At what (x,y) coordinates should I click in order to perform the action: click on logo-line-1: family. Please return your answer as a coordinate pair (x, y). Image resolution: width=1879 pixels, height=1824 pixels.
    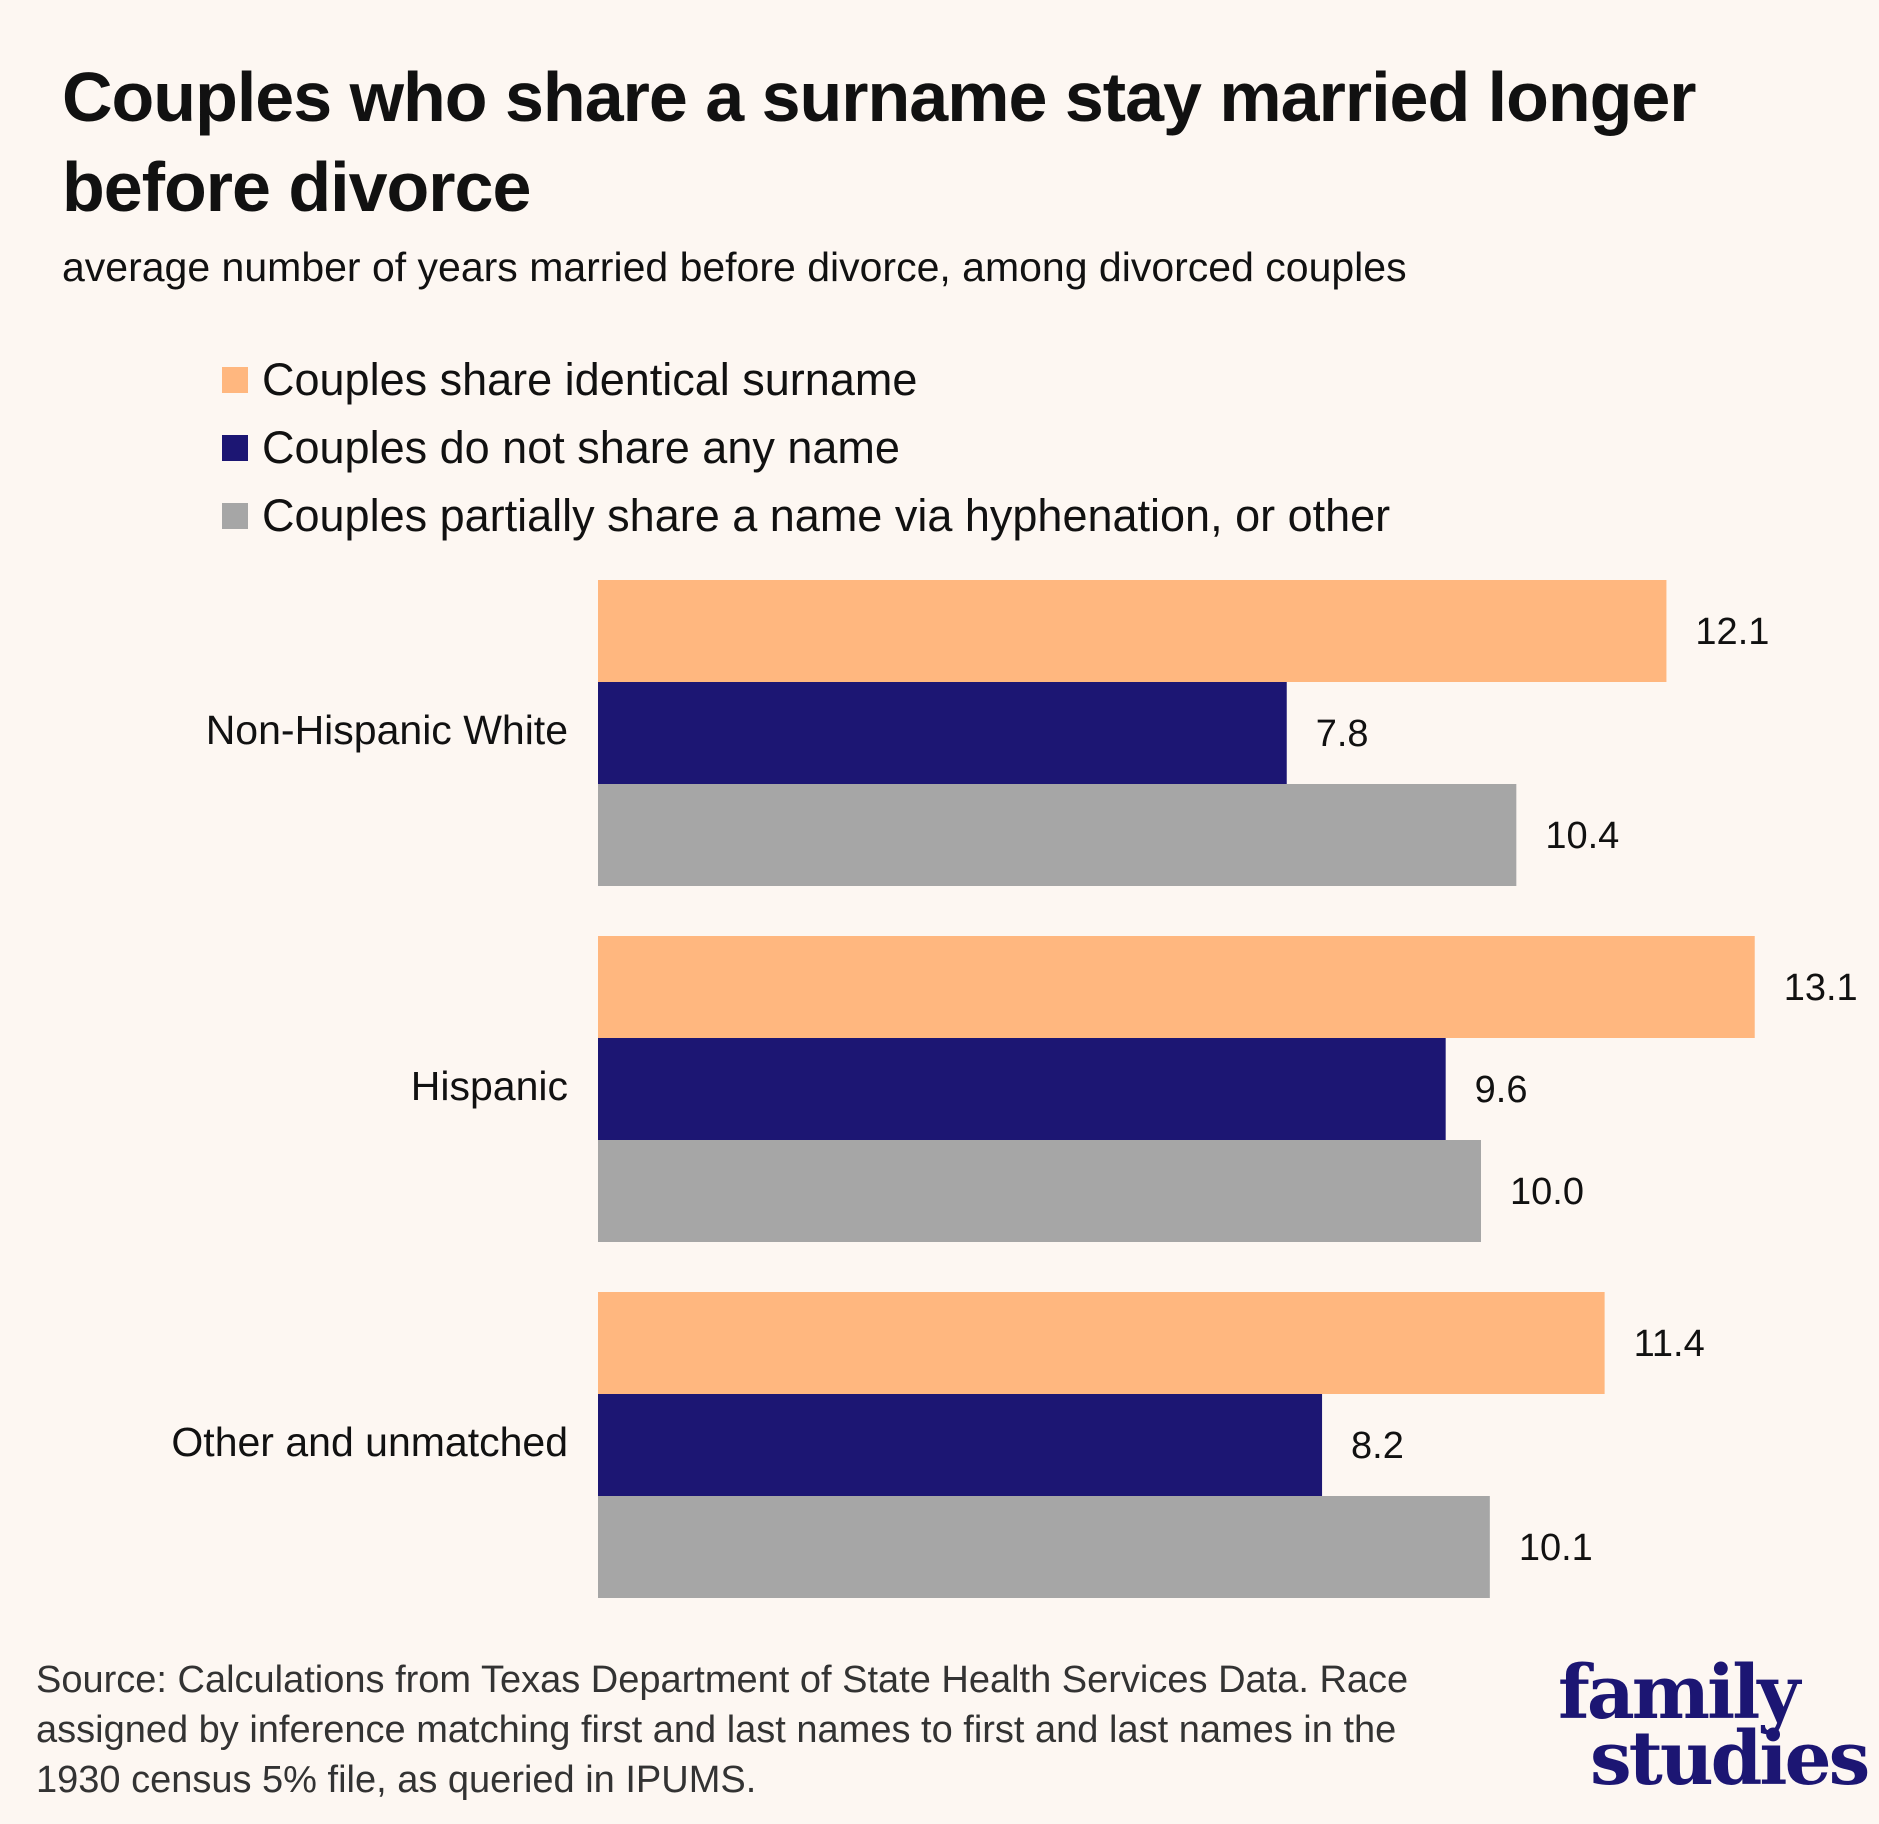
    Looking at the image, I should click on (1679, 1693).